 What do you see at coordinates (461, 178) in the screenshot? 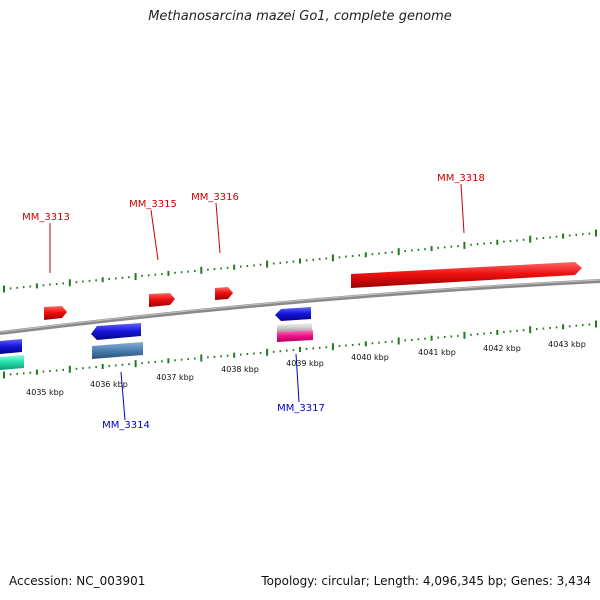
I see `gene-label-mm3318: MM_3318` at bounding box center [461, 178].